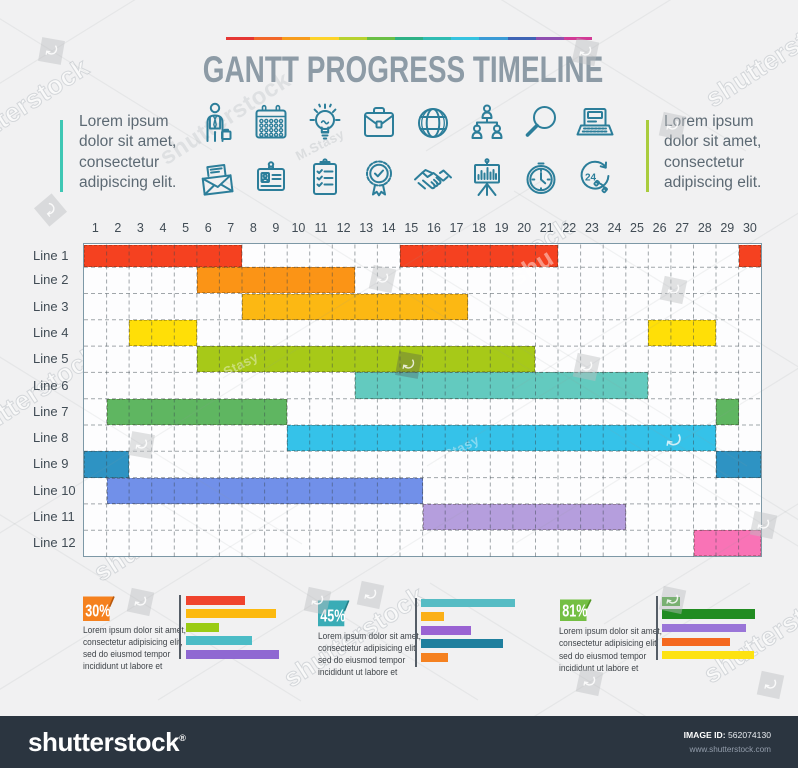 This screenshot has width=798, height=768. I want to click on svg-text: 81%, so click(575, 611).